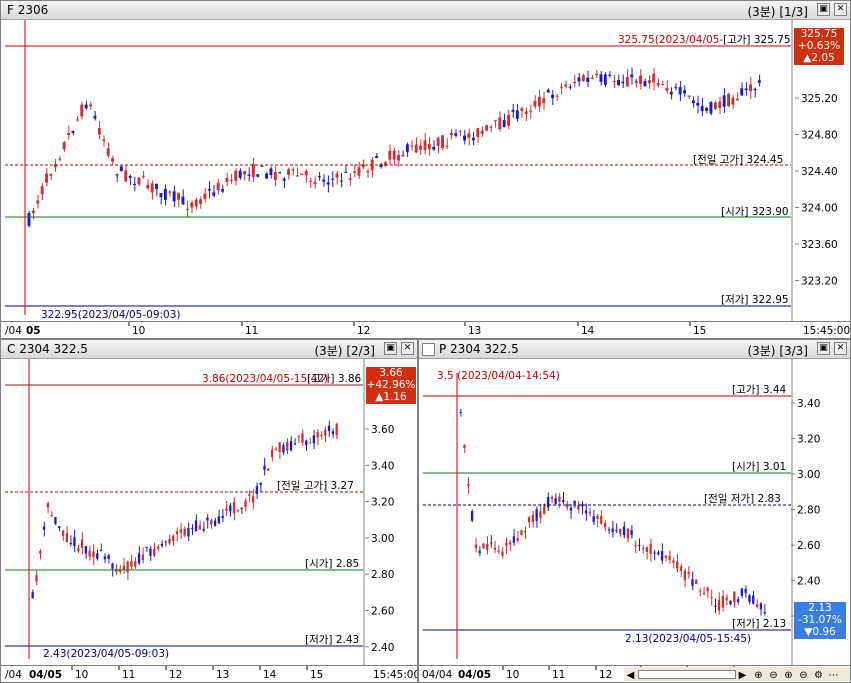  Describe the element at coordinates (833, 675) in the screenshot. I see `more-icon: ⋯` at that location.